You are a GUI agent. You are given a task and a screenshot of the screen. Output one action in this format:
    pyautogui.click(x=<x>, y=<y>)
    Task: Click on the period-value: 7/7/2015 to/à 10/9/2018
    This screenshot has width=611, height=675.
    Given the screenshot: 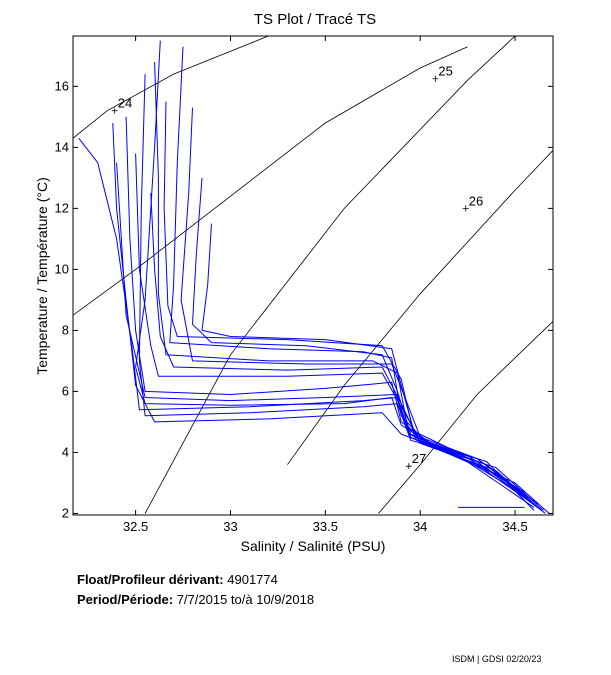 What is the action you would take?
    pyautogui.click(x=245, y=599)
    